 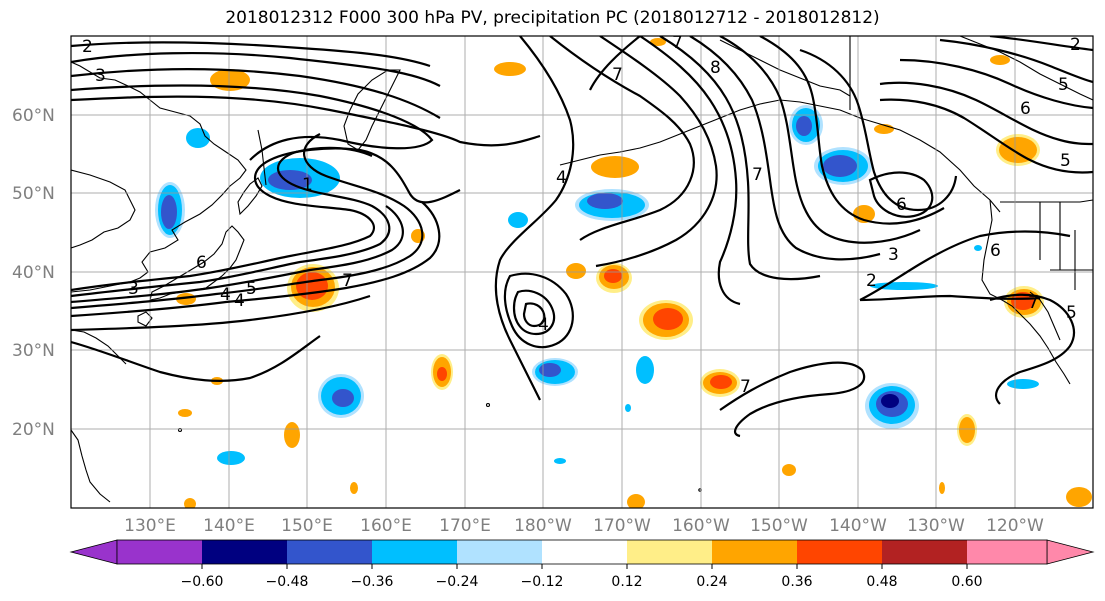 What do you see at coordinates (93, 552) in the screenshot?
I see `colorbar-extend-min` at bounding box center [93, 552].